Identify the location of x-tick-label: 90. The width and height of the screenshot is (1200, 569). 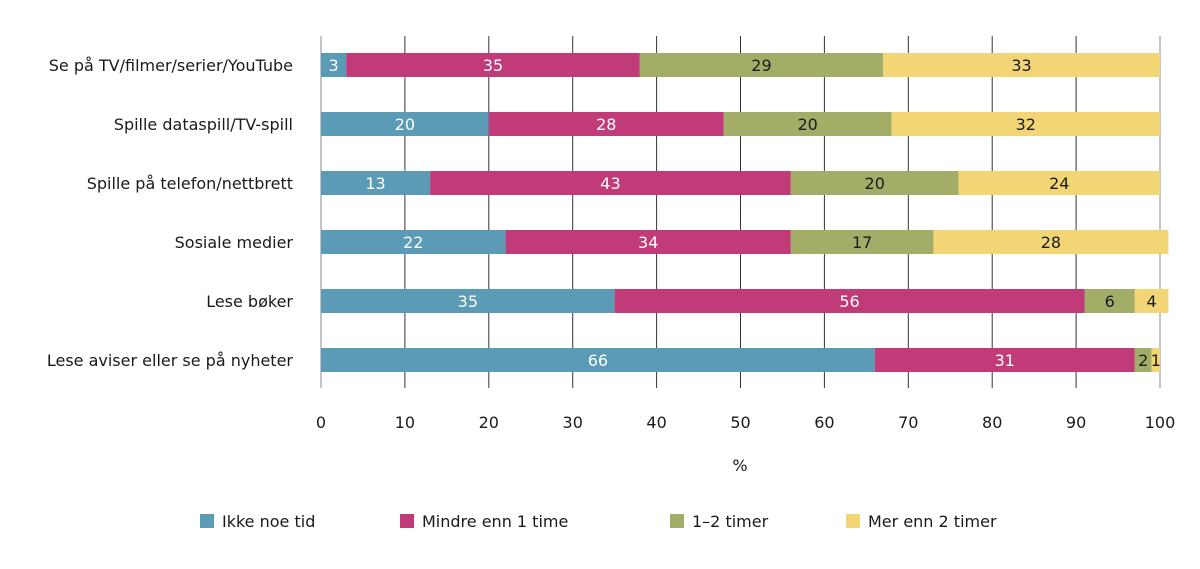
(1076, 422).